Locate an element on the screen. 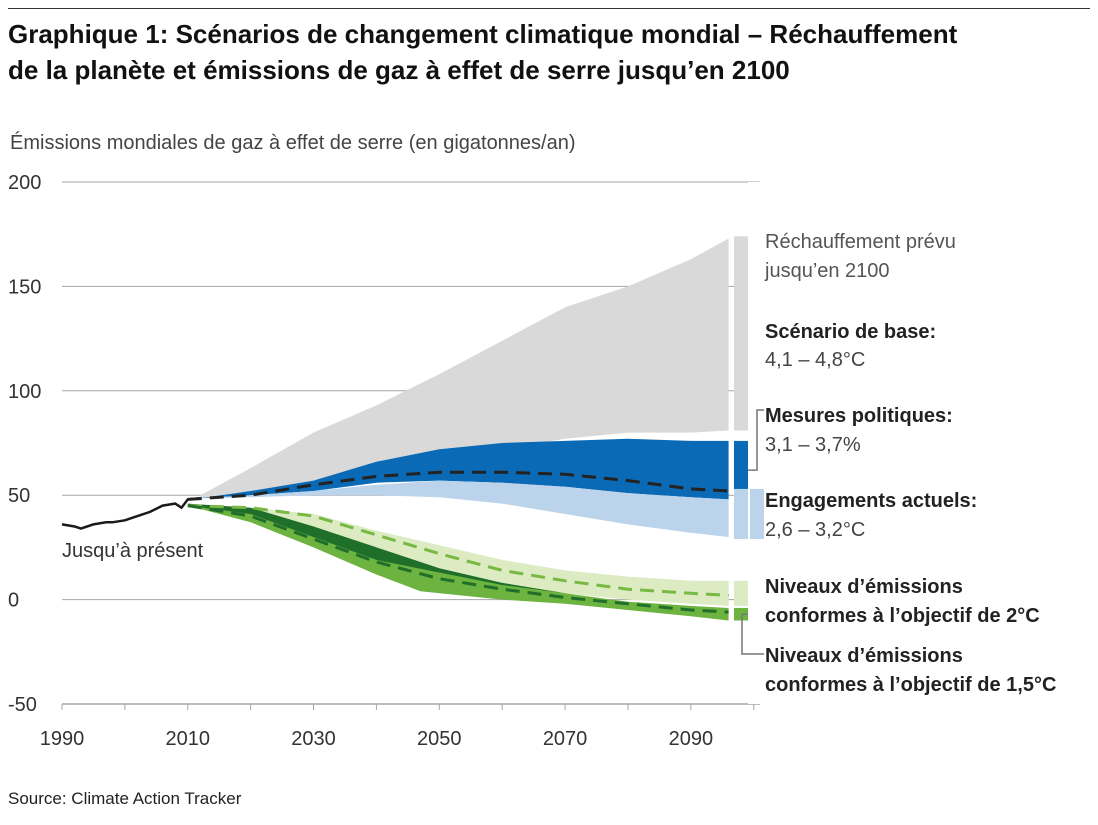 Image resolution: width=1098 pixels, height=825 pixels. y-tick-50: 50 is located at coordinates (19, 496).